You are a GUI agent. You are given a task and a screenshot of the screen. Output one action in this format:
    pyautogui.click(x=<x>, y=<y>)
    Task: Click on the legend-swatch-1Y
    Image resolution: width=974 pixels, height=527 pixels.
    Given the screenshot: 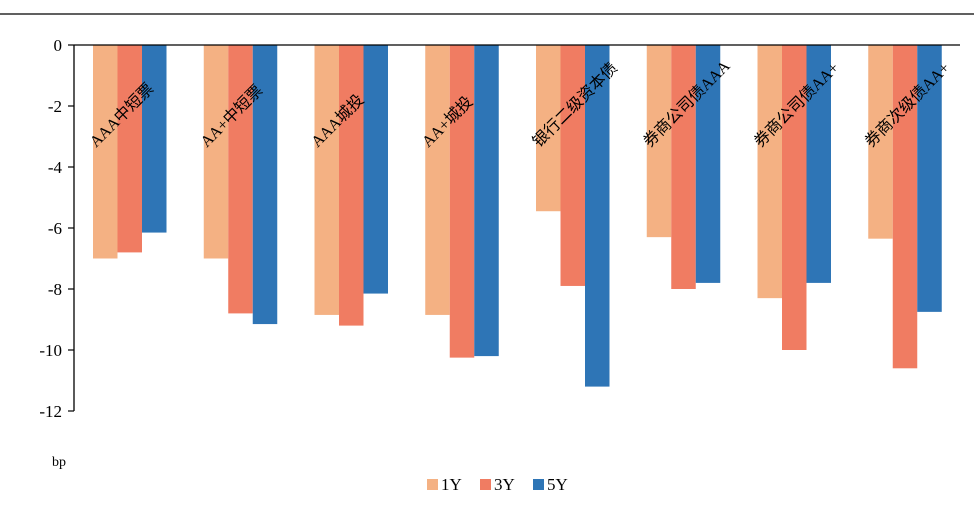 What is the action you would take?
    pyautogui.click(x=432, y=484)
    